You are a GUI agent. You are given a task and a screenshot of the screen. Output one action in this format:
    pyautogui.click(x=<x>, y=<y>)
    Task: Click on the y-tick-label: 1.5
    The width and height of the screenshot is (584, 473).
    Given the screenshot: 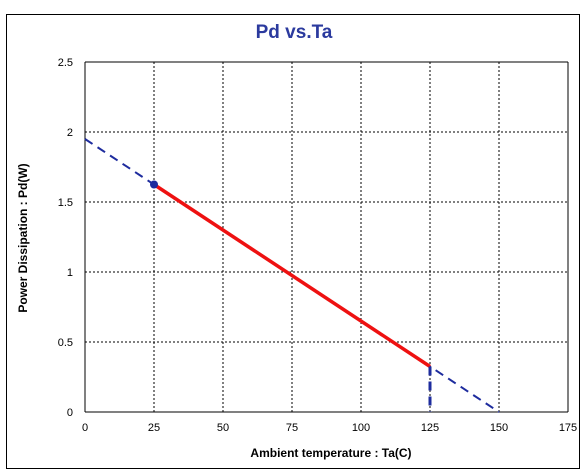 What is the action you would take?
    pyautogui.click(x=65, y=203)
    